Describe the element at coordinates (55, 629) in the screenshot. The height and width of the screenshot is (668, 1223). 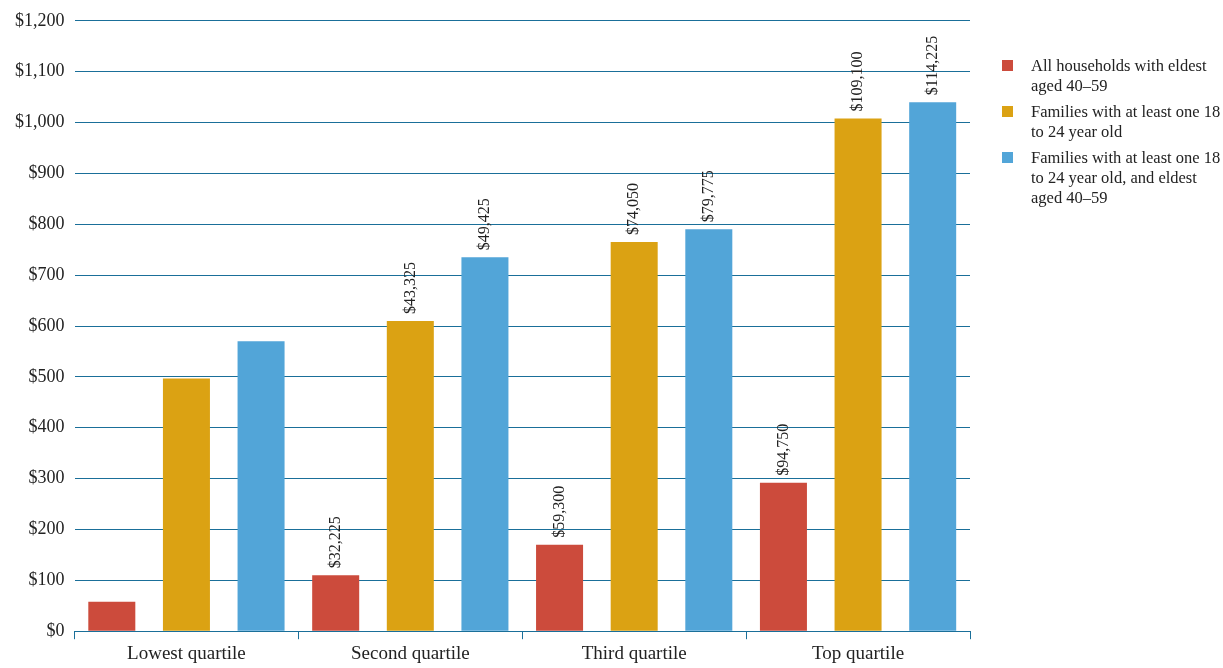
I see `y-tick-label: $0` at that location.